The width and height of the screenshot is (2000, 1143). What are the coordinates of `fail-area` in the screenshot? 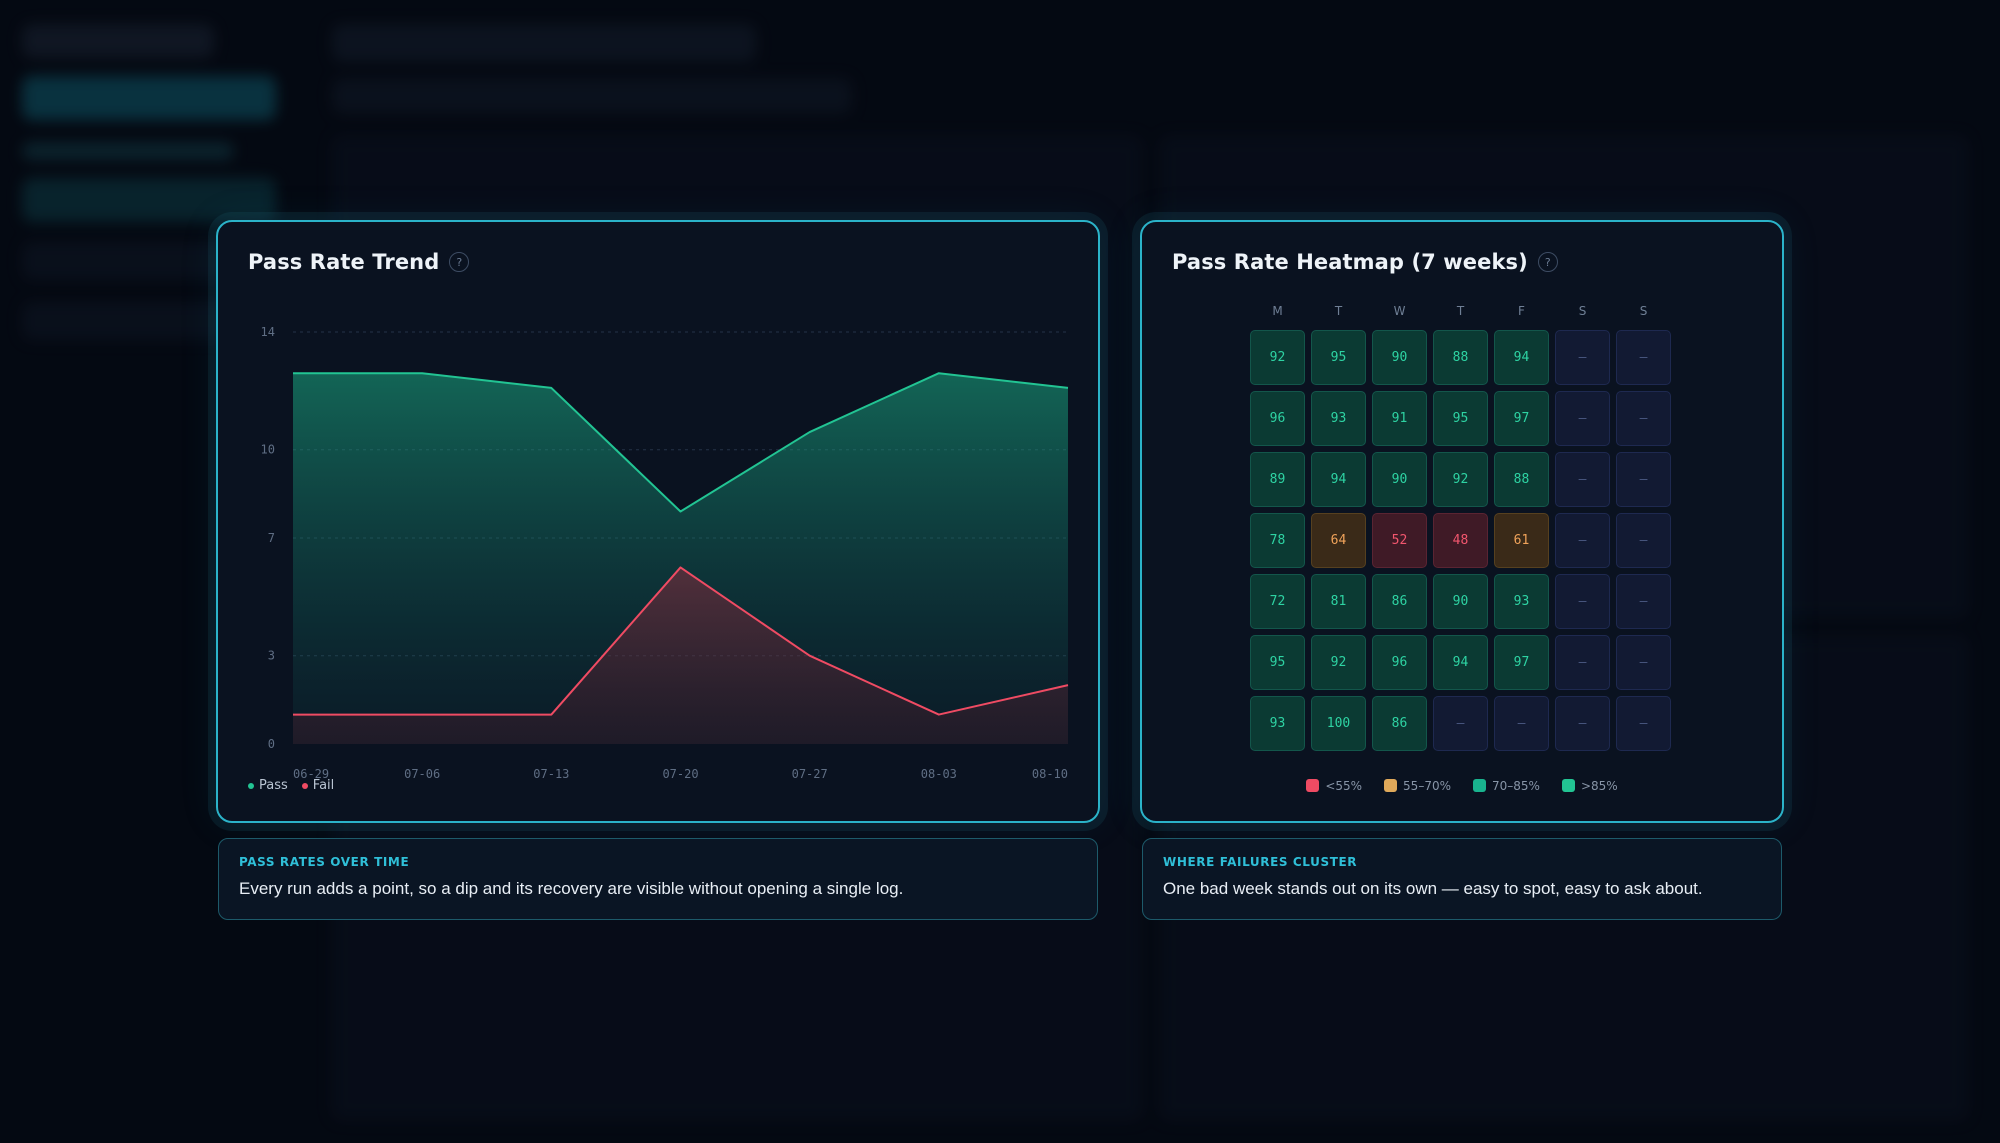 It's located at (680, 655).